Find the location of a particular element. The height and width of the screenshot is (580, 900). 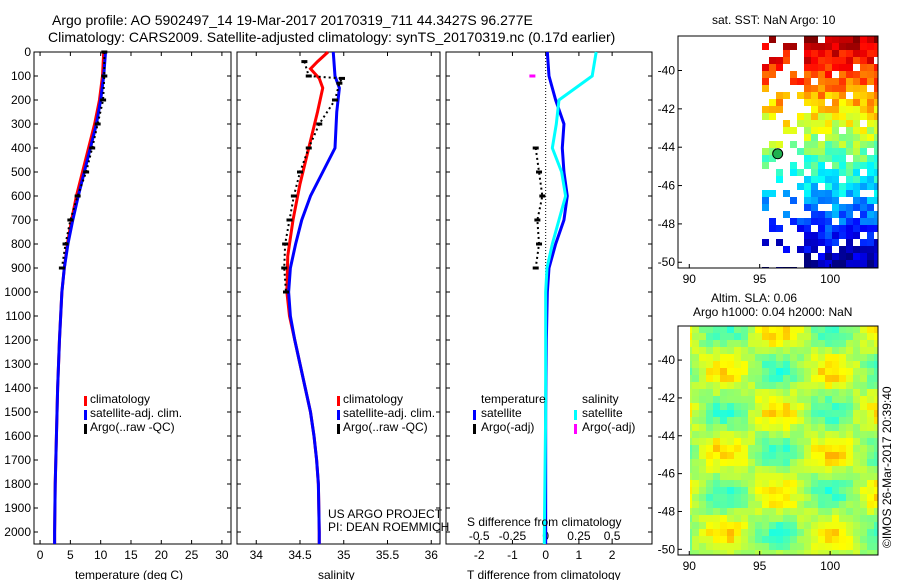

y-tick-label: 1300 is located at coordinates (17, 364).